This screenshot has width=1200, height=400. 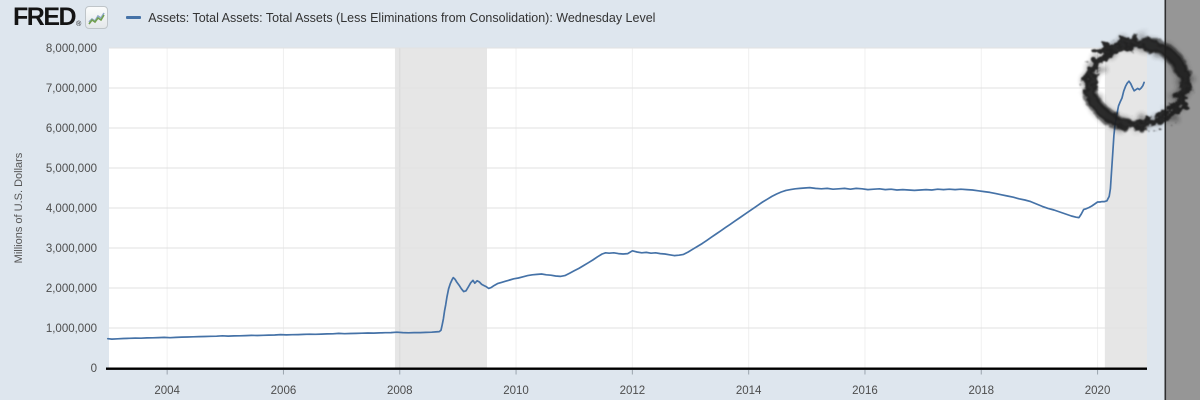 I want to click on y-tick-label: 4,000,000, so click(x=71, y=209).